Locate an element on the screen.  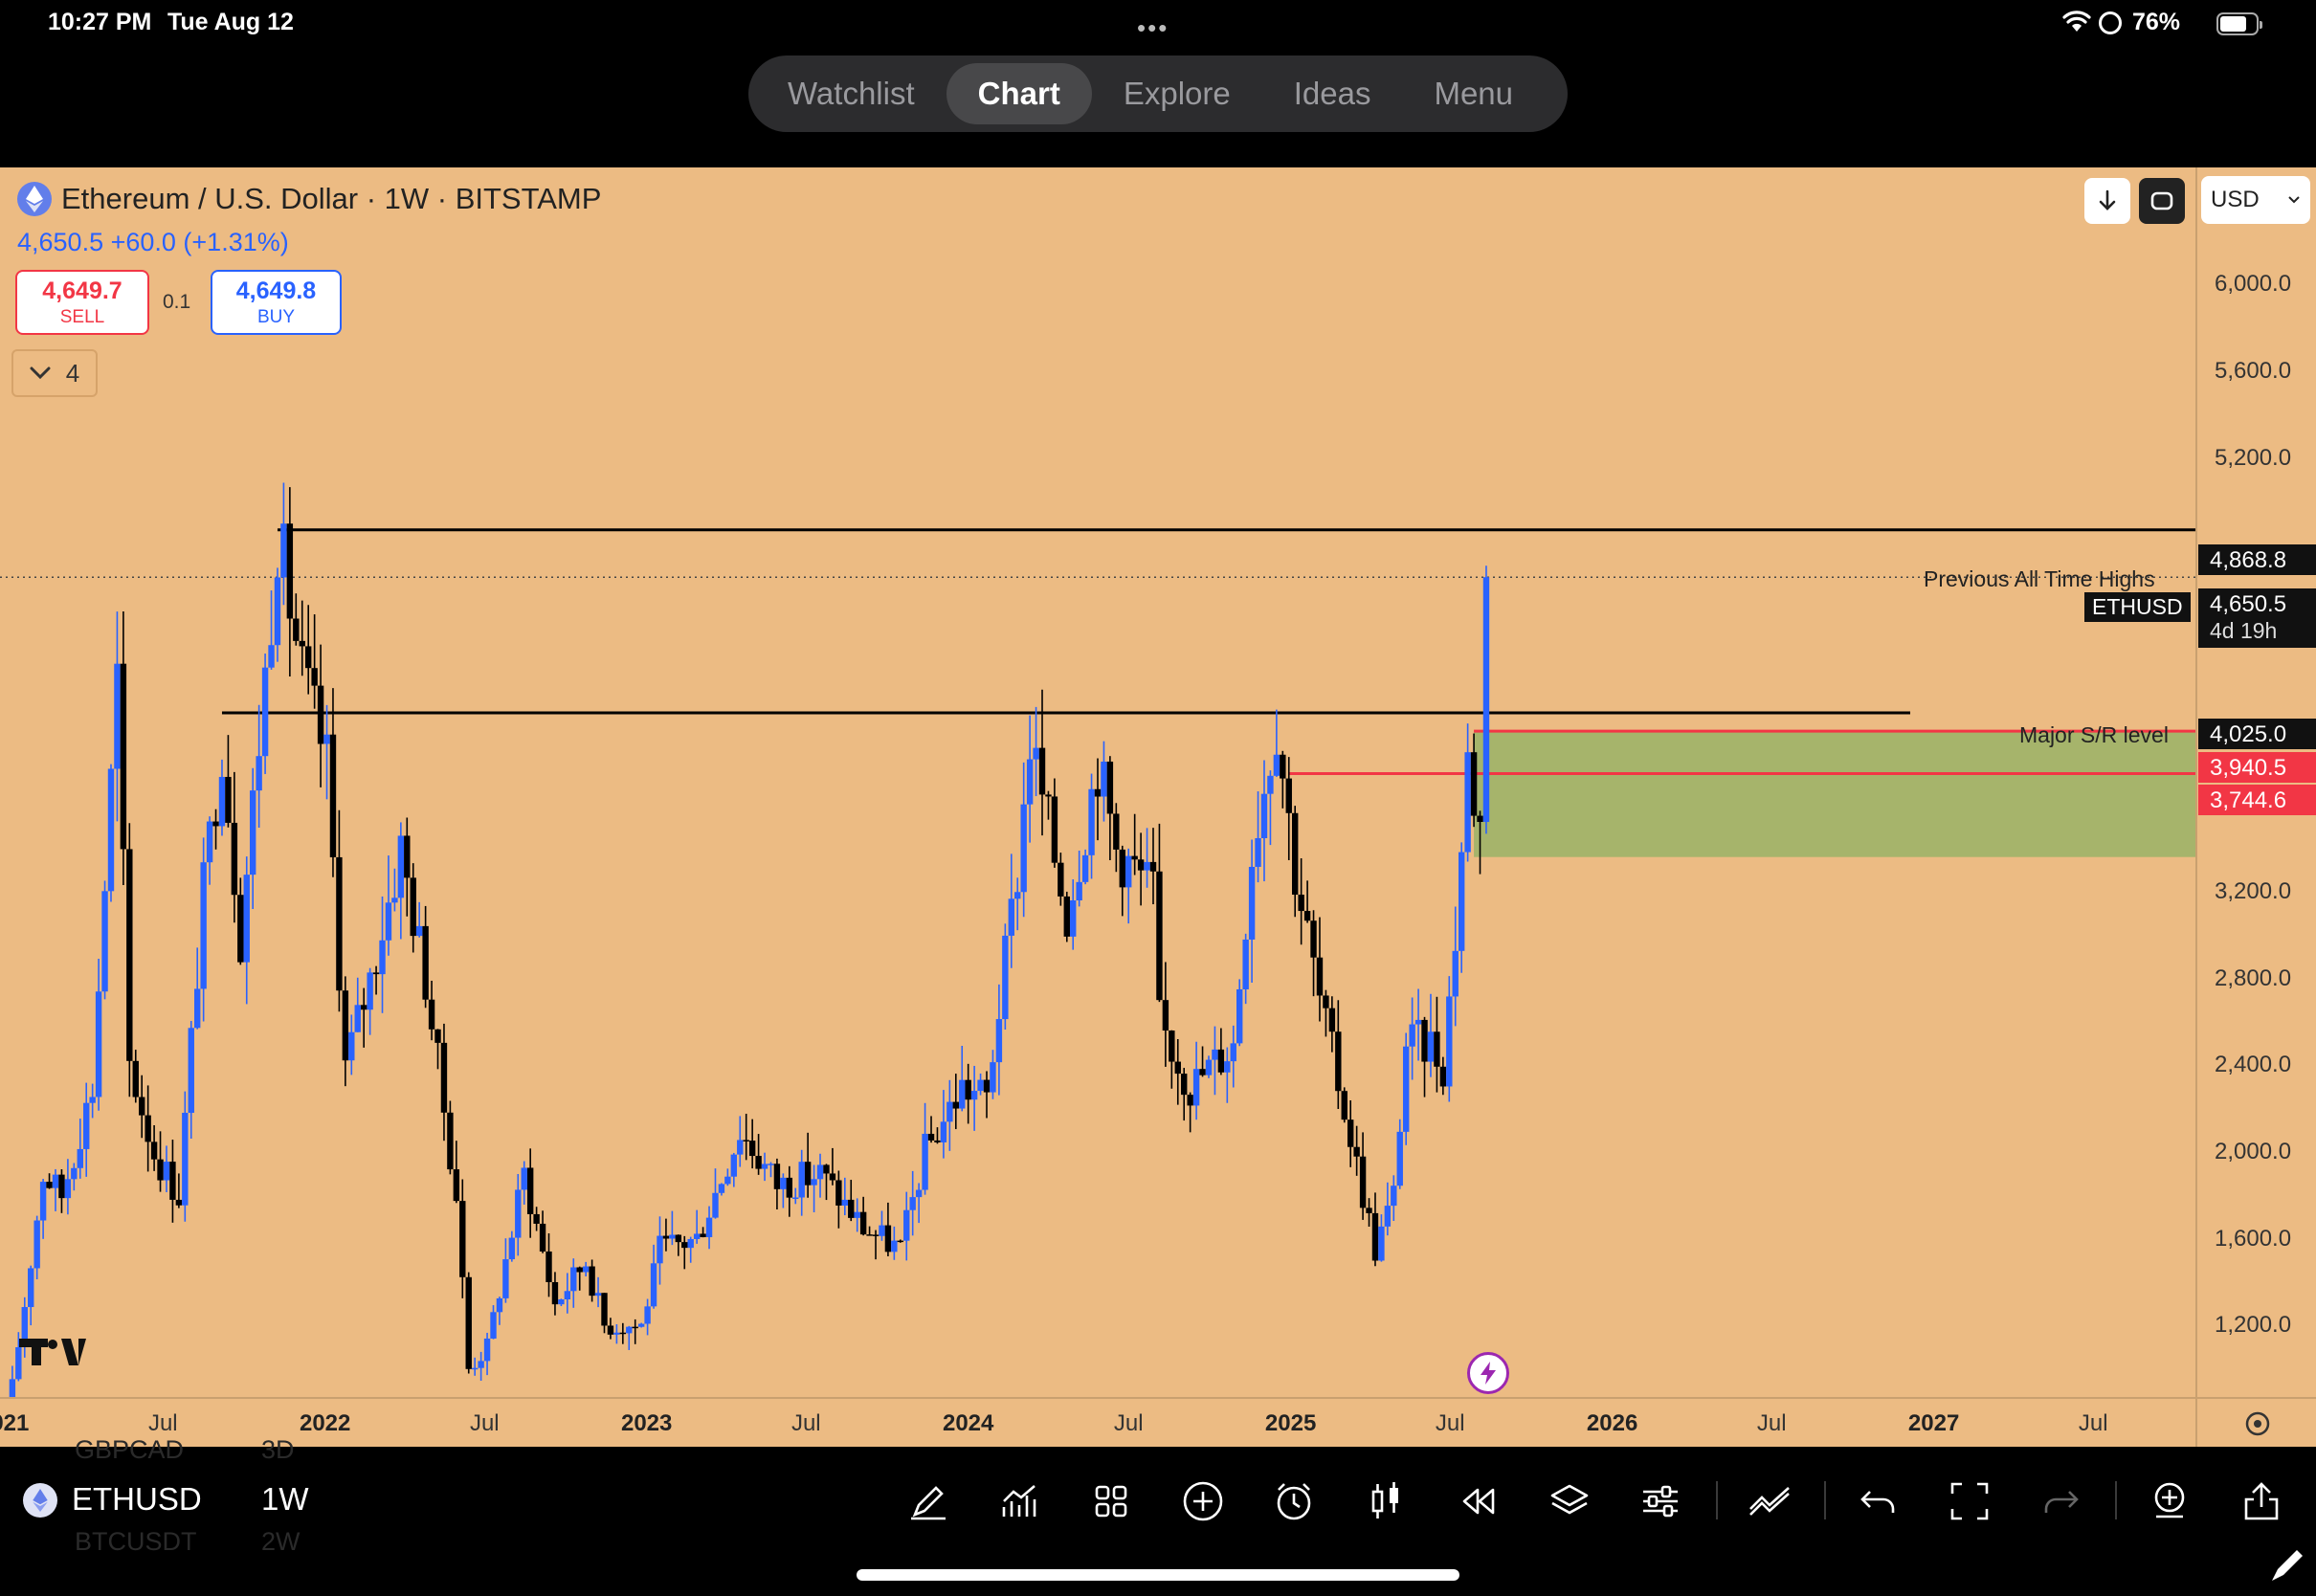
fullscreen-icon is located at coordinates (1970, 1501).